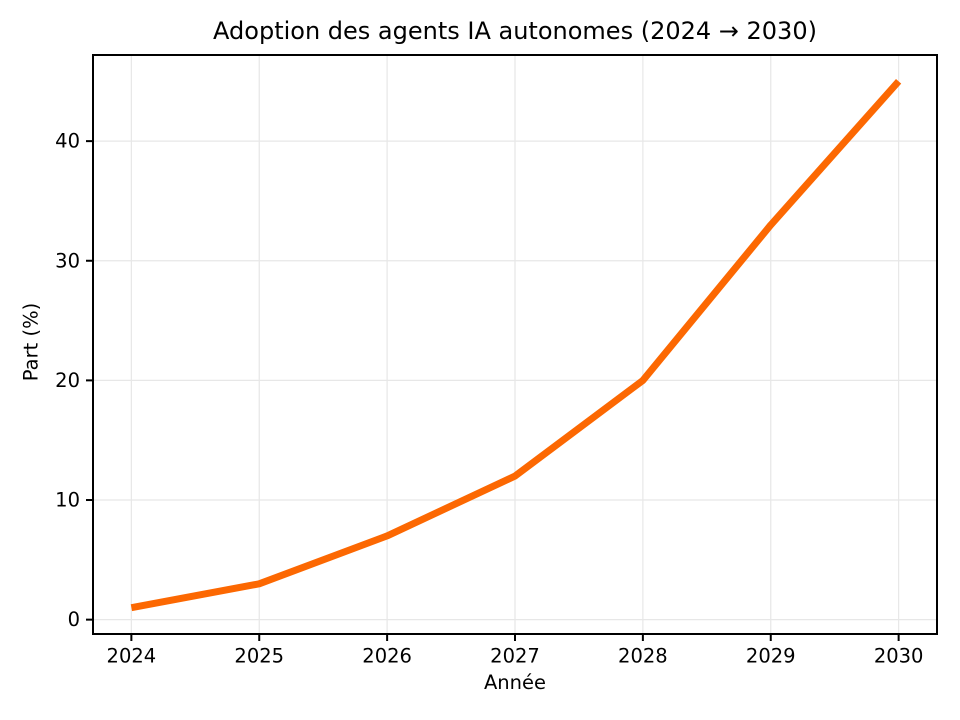 Image resolution: width=960 pixels, height=720 pixels. I want to click on x-tick-label: 2027, so click(515, 655).